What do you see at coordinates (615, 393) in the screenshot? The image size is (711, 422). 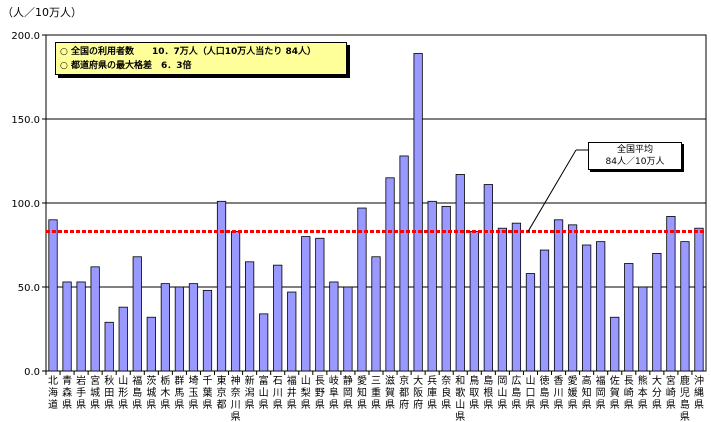 I see `x-tick-label: 佐賀県` at bounding box center [615, 393].